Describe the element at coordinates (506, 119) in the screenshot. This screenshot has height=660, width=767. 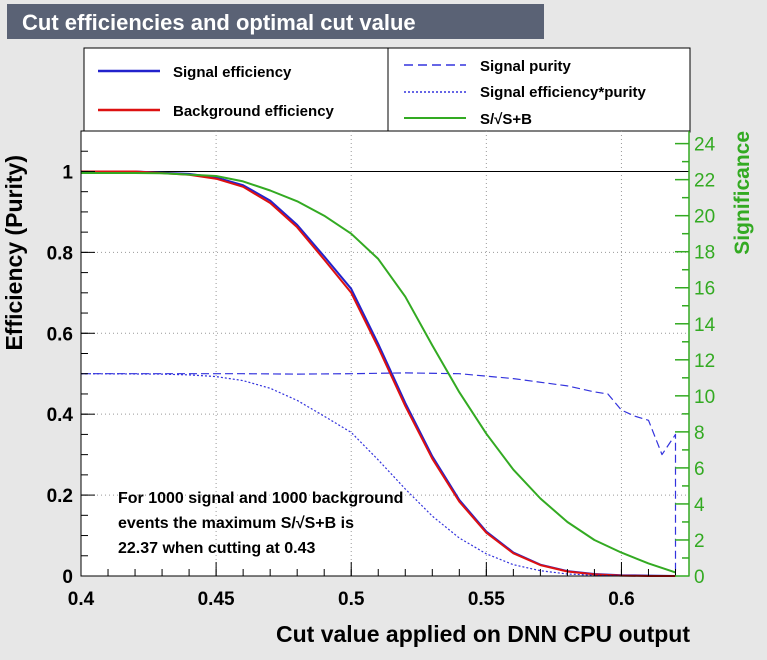
I see `legend-label-significance: S/√S+B` at that location.